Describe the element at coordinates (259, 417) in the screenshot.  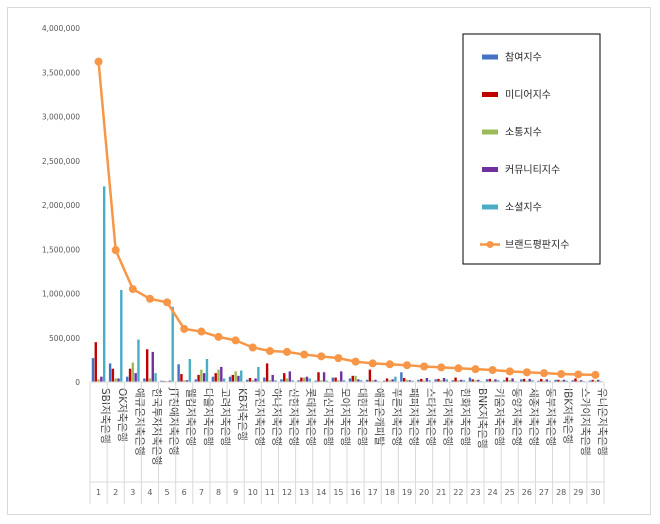
I see `x-category-label: 유진저축은행` at that location.